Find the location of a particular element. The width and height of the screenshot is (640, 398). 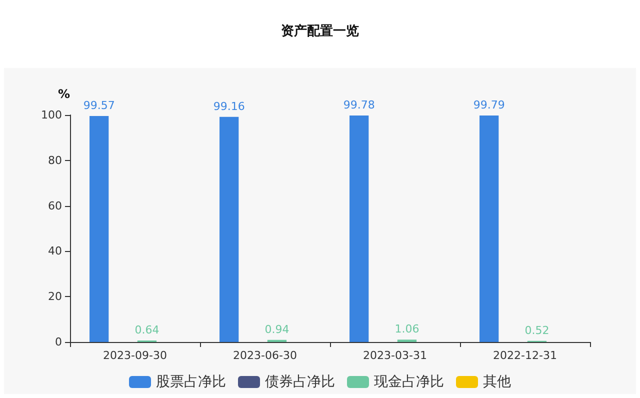

x-tick-label: 2023-09-30 is located at coordinates (135, 355).